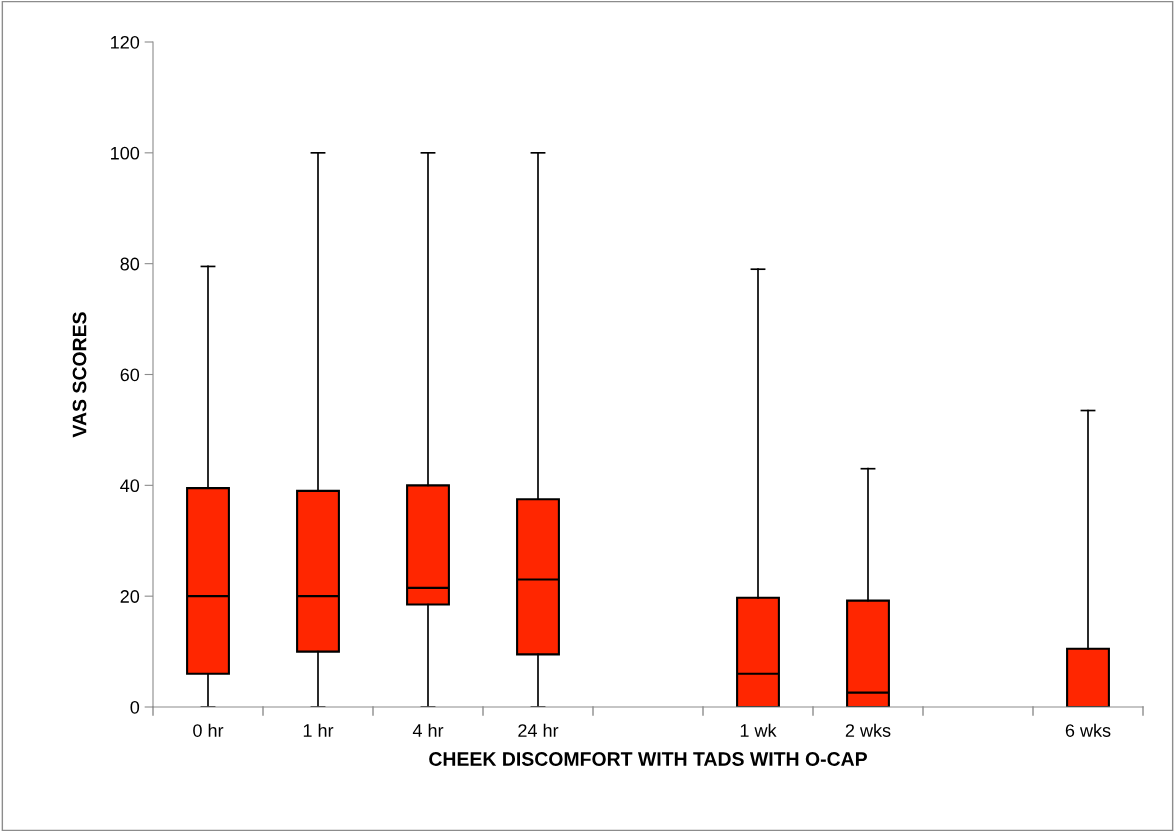 The width and height of the screenshot is (1175, 832). Describe the element at coordinates (130, 375) in the screenshot. I see `y-tick-label: 60` at that location.